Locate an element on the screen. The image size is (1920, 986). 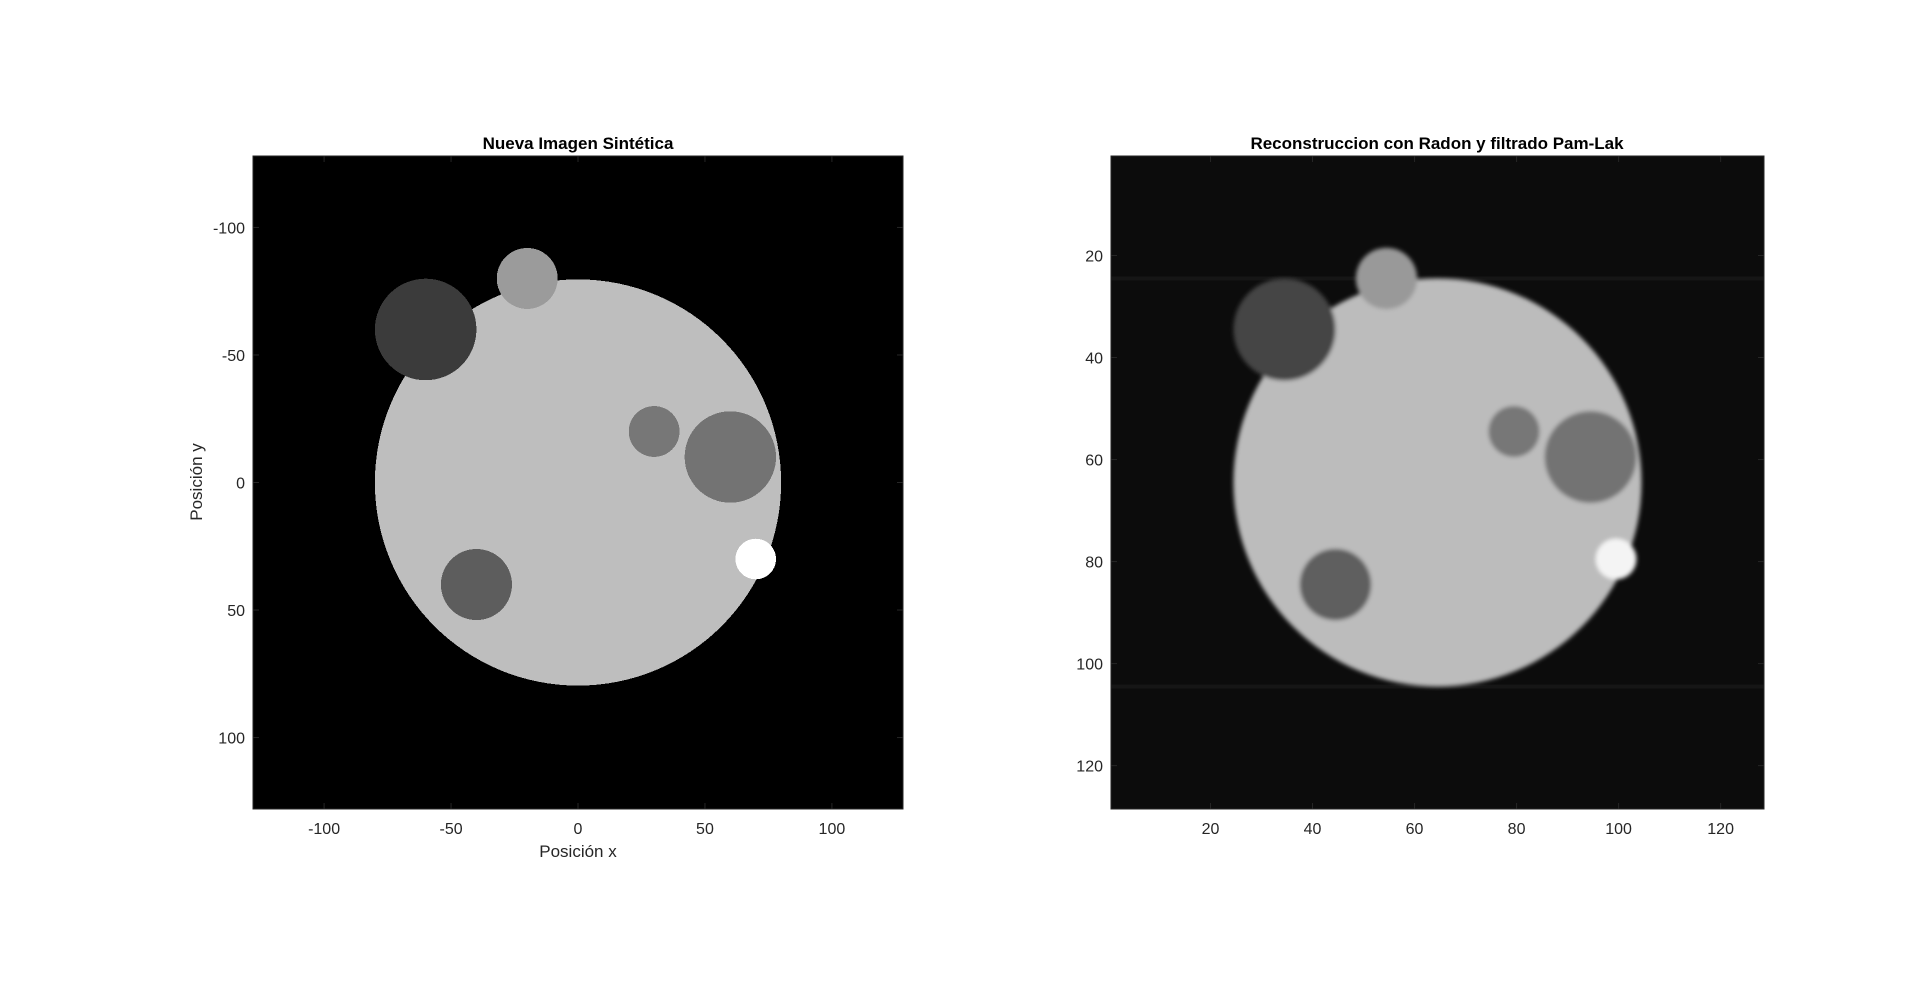
x-tick-label: 60 is located at coordinates (1415, 829).